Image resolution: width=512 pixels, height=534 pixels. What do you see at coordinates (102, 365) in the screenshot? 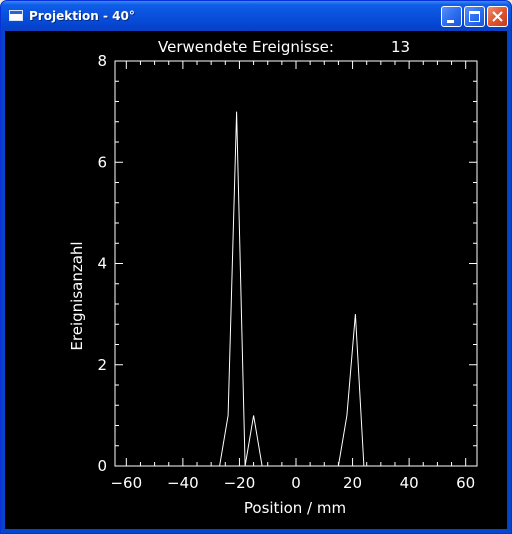
I see `y-tick-label: 2` at bounding box center [102, 365].